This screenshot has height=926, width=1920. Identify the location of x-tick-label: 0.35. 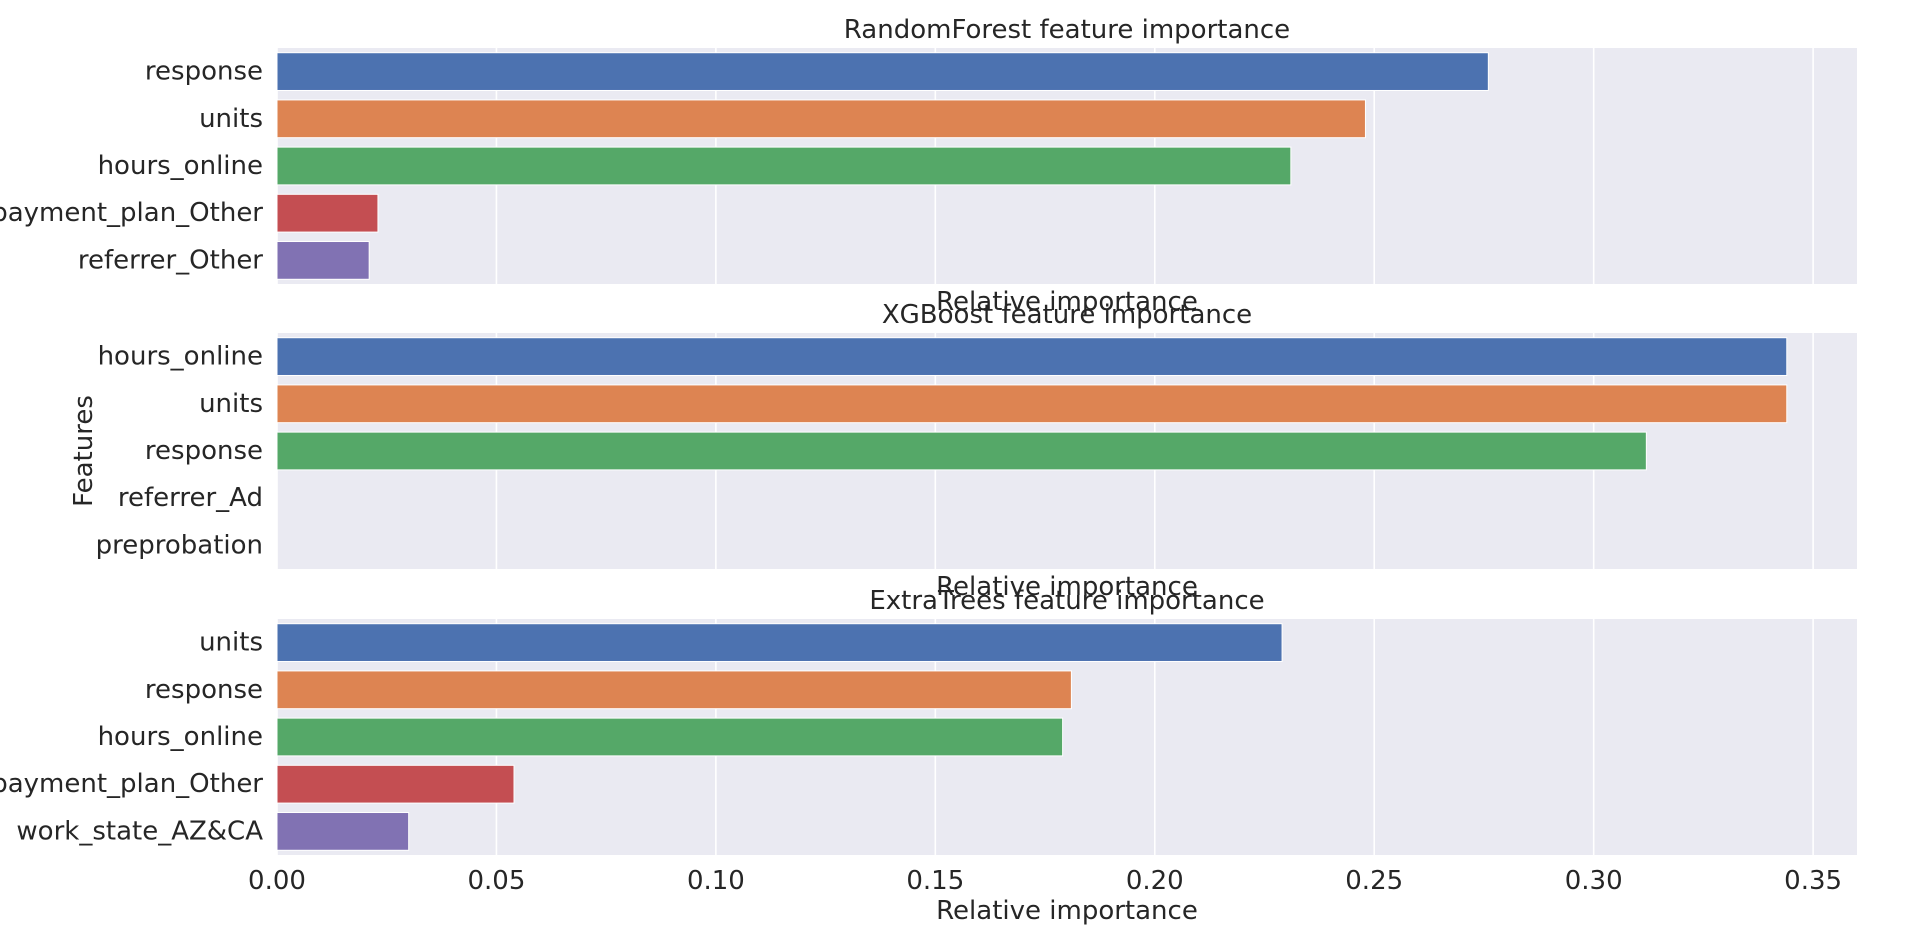
(1813, 881).